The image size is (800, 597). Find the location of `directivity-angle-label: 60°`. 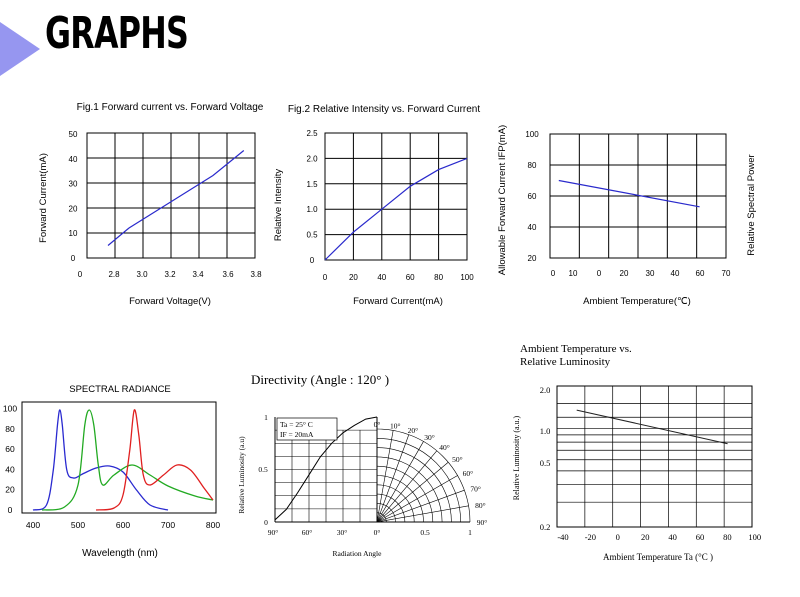

directivity-angle-label: 60° is located at coordinates (468, 473).